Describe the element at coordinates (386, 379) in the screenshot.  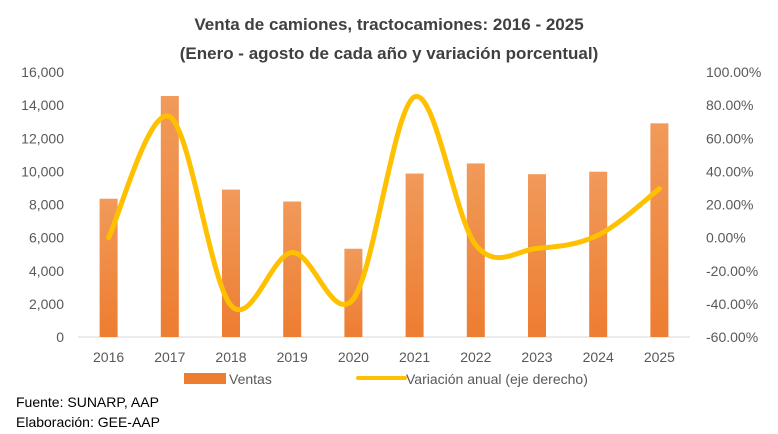
I see `legend: Ventas Variación anual (eje derecho)` at that location.